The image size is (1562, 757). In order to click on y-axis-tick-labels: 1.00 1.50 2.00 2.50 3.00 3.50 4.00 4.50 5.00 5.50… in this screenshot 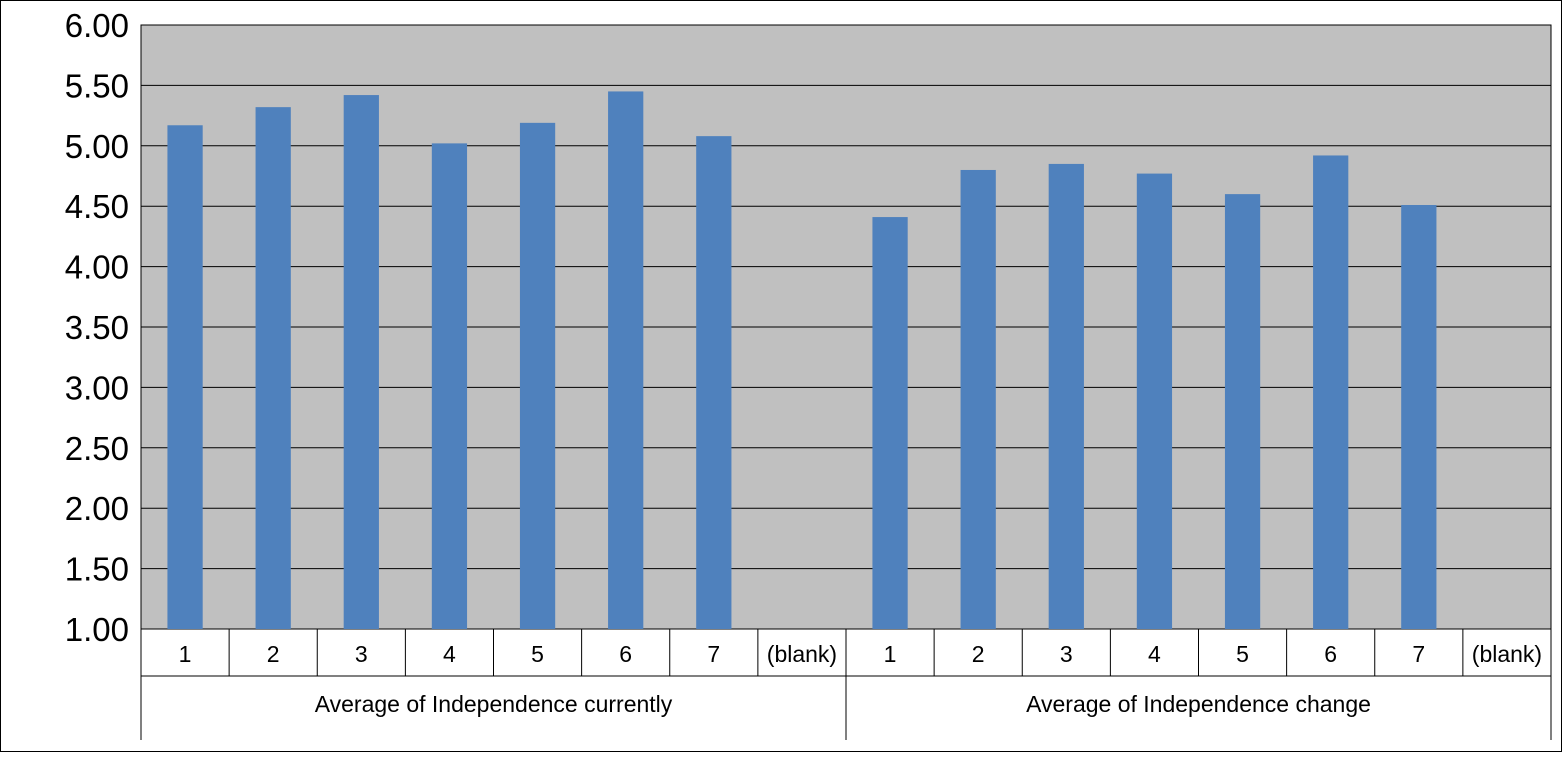, I will do `click(97, 327)`.